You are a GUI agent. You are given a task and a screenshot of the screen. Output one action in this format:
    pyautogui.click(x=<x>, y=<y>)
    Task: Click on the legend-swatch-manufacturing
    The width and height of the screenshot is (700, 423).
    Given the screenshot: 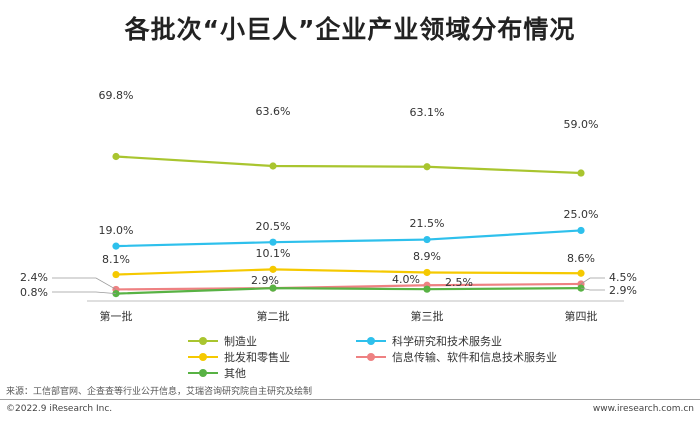 What is the action you would take?
    pyautogui.click(x=203, y=341)
    